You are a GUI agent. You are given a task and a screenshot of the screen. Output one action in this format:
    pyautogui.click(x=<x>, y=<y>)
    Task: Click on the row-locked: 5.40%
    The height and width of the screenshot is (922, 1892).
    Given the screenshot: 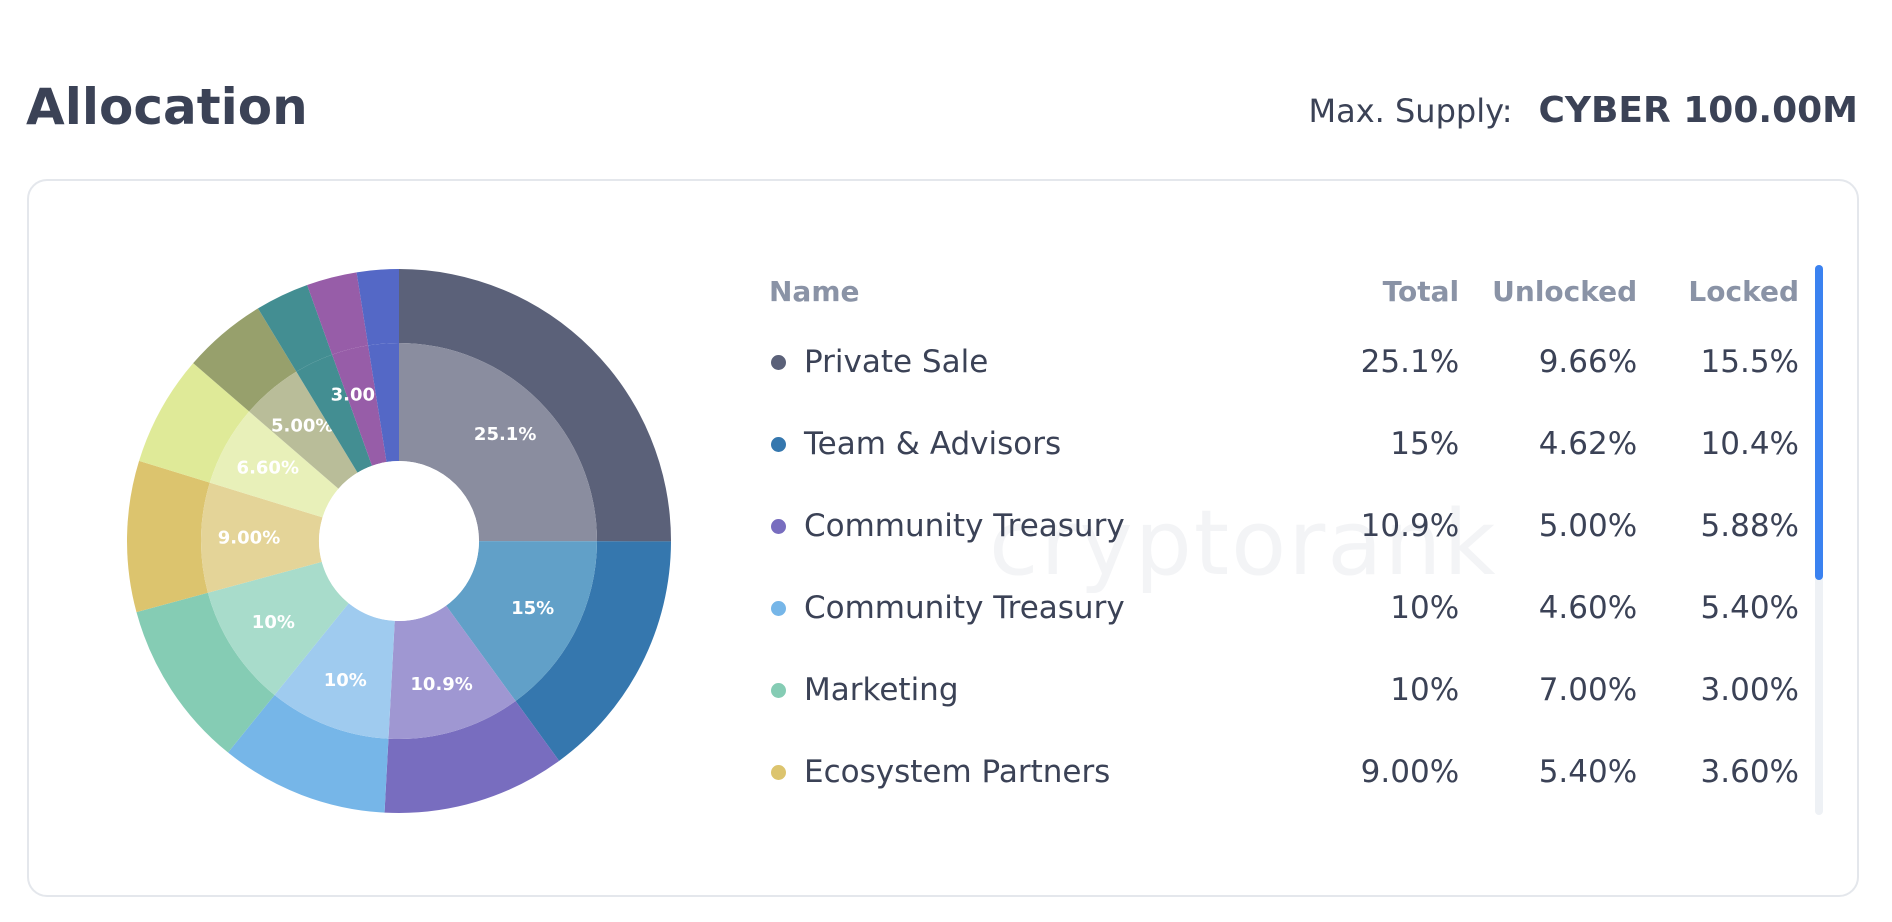 What is the action you would take?
    pyautogui.click(x=1749, y=608)
    